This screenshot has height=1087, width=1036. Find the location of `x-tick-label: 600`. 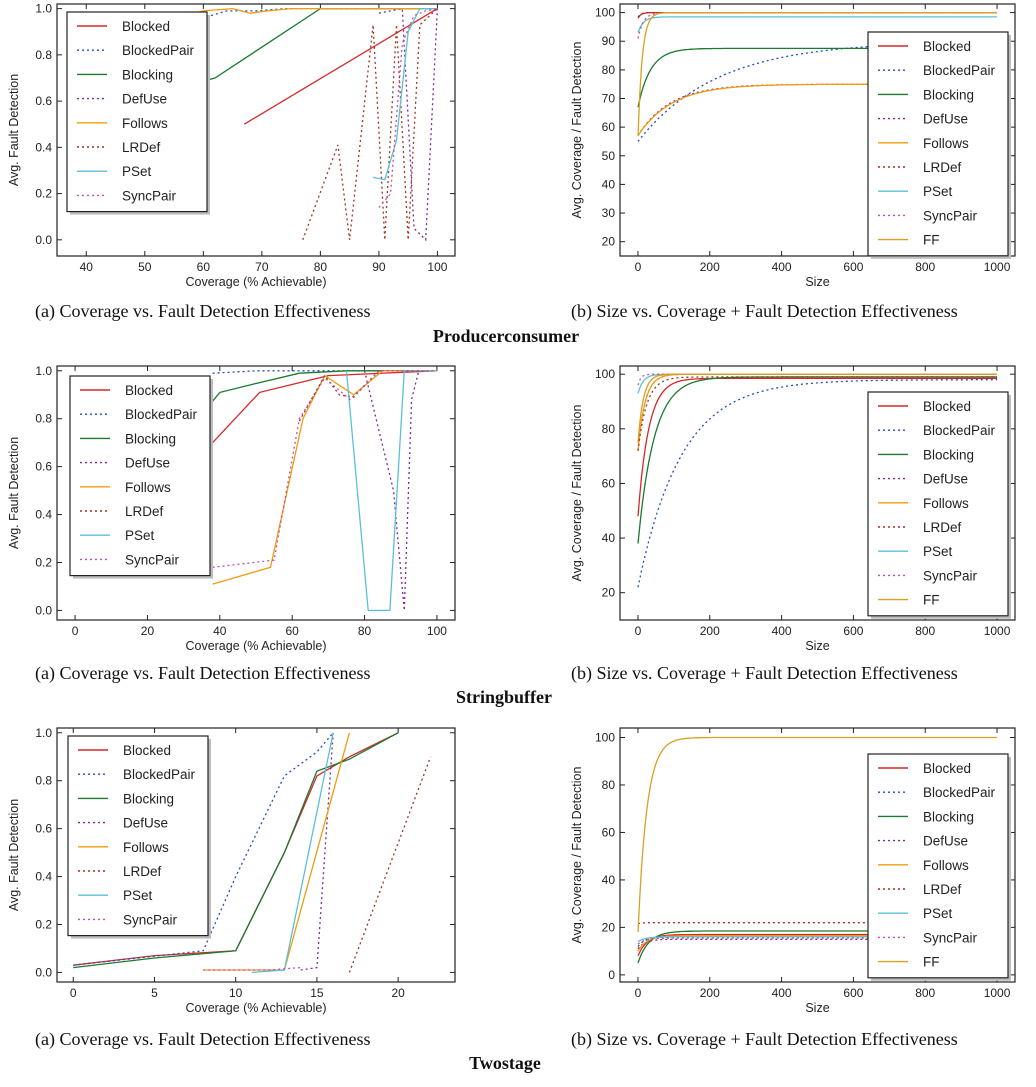

x-tick-label: 600 is located at coordinates (853, 631).